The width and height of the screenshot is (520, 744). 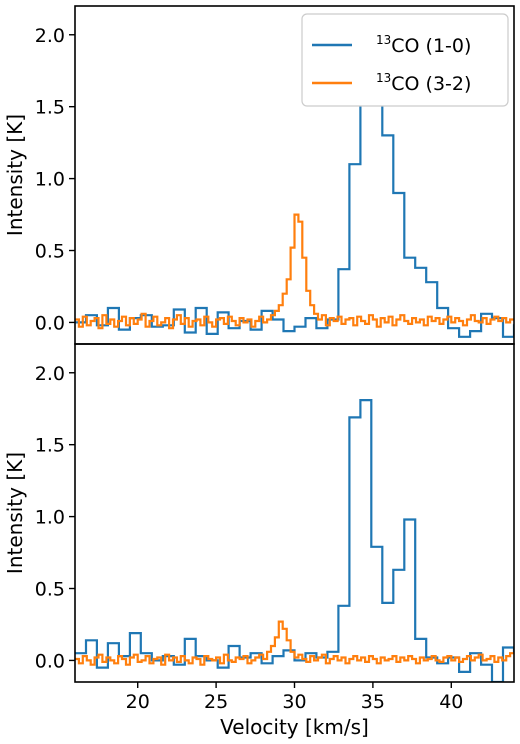 What do you see at coordinates (423, 83) in the screenshot?
I see `legend-entry-label: 13CO (3-2)` at bounding box center [423, 83].